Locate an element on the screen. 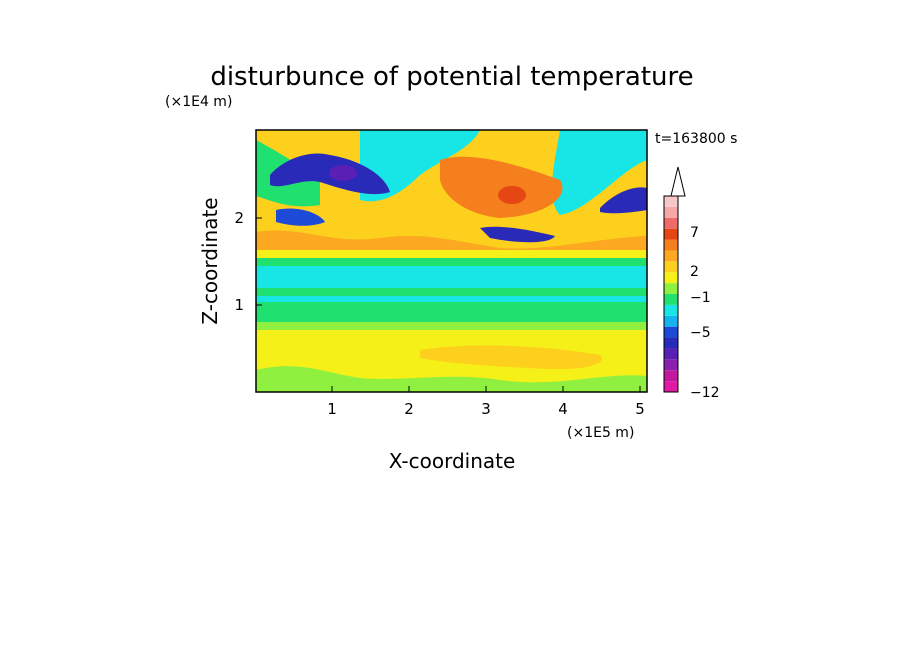 The height and width of the screenshot is (654, 904). lime-band is located at coordinates (451, 326).